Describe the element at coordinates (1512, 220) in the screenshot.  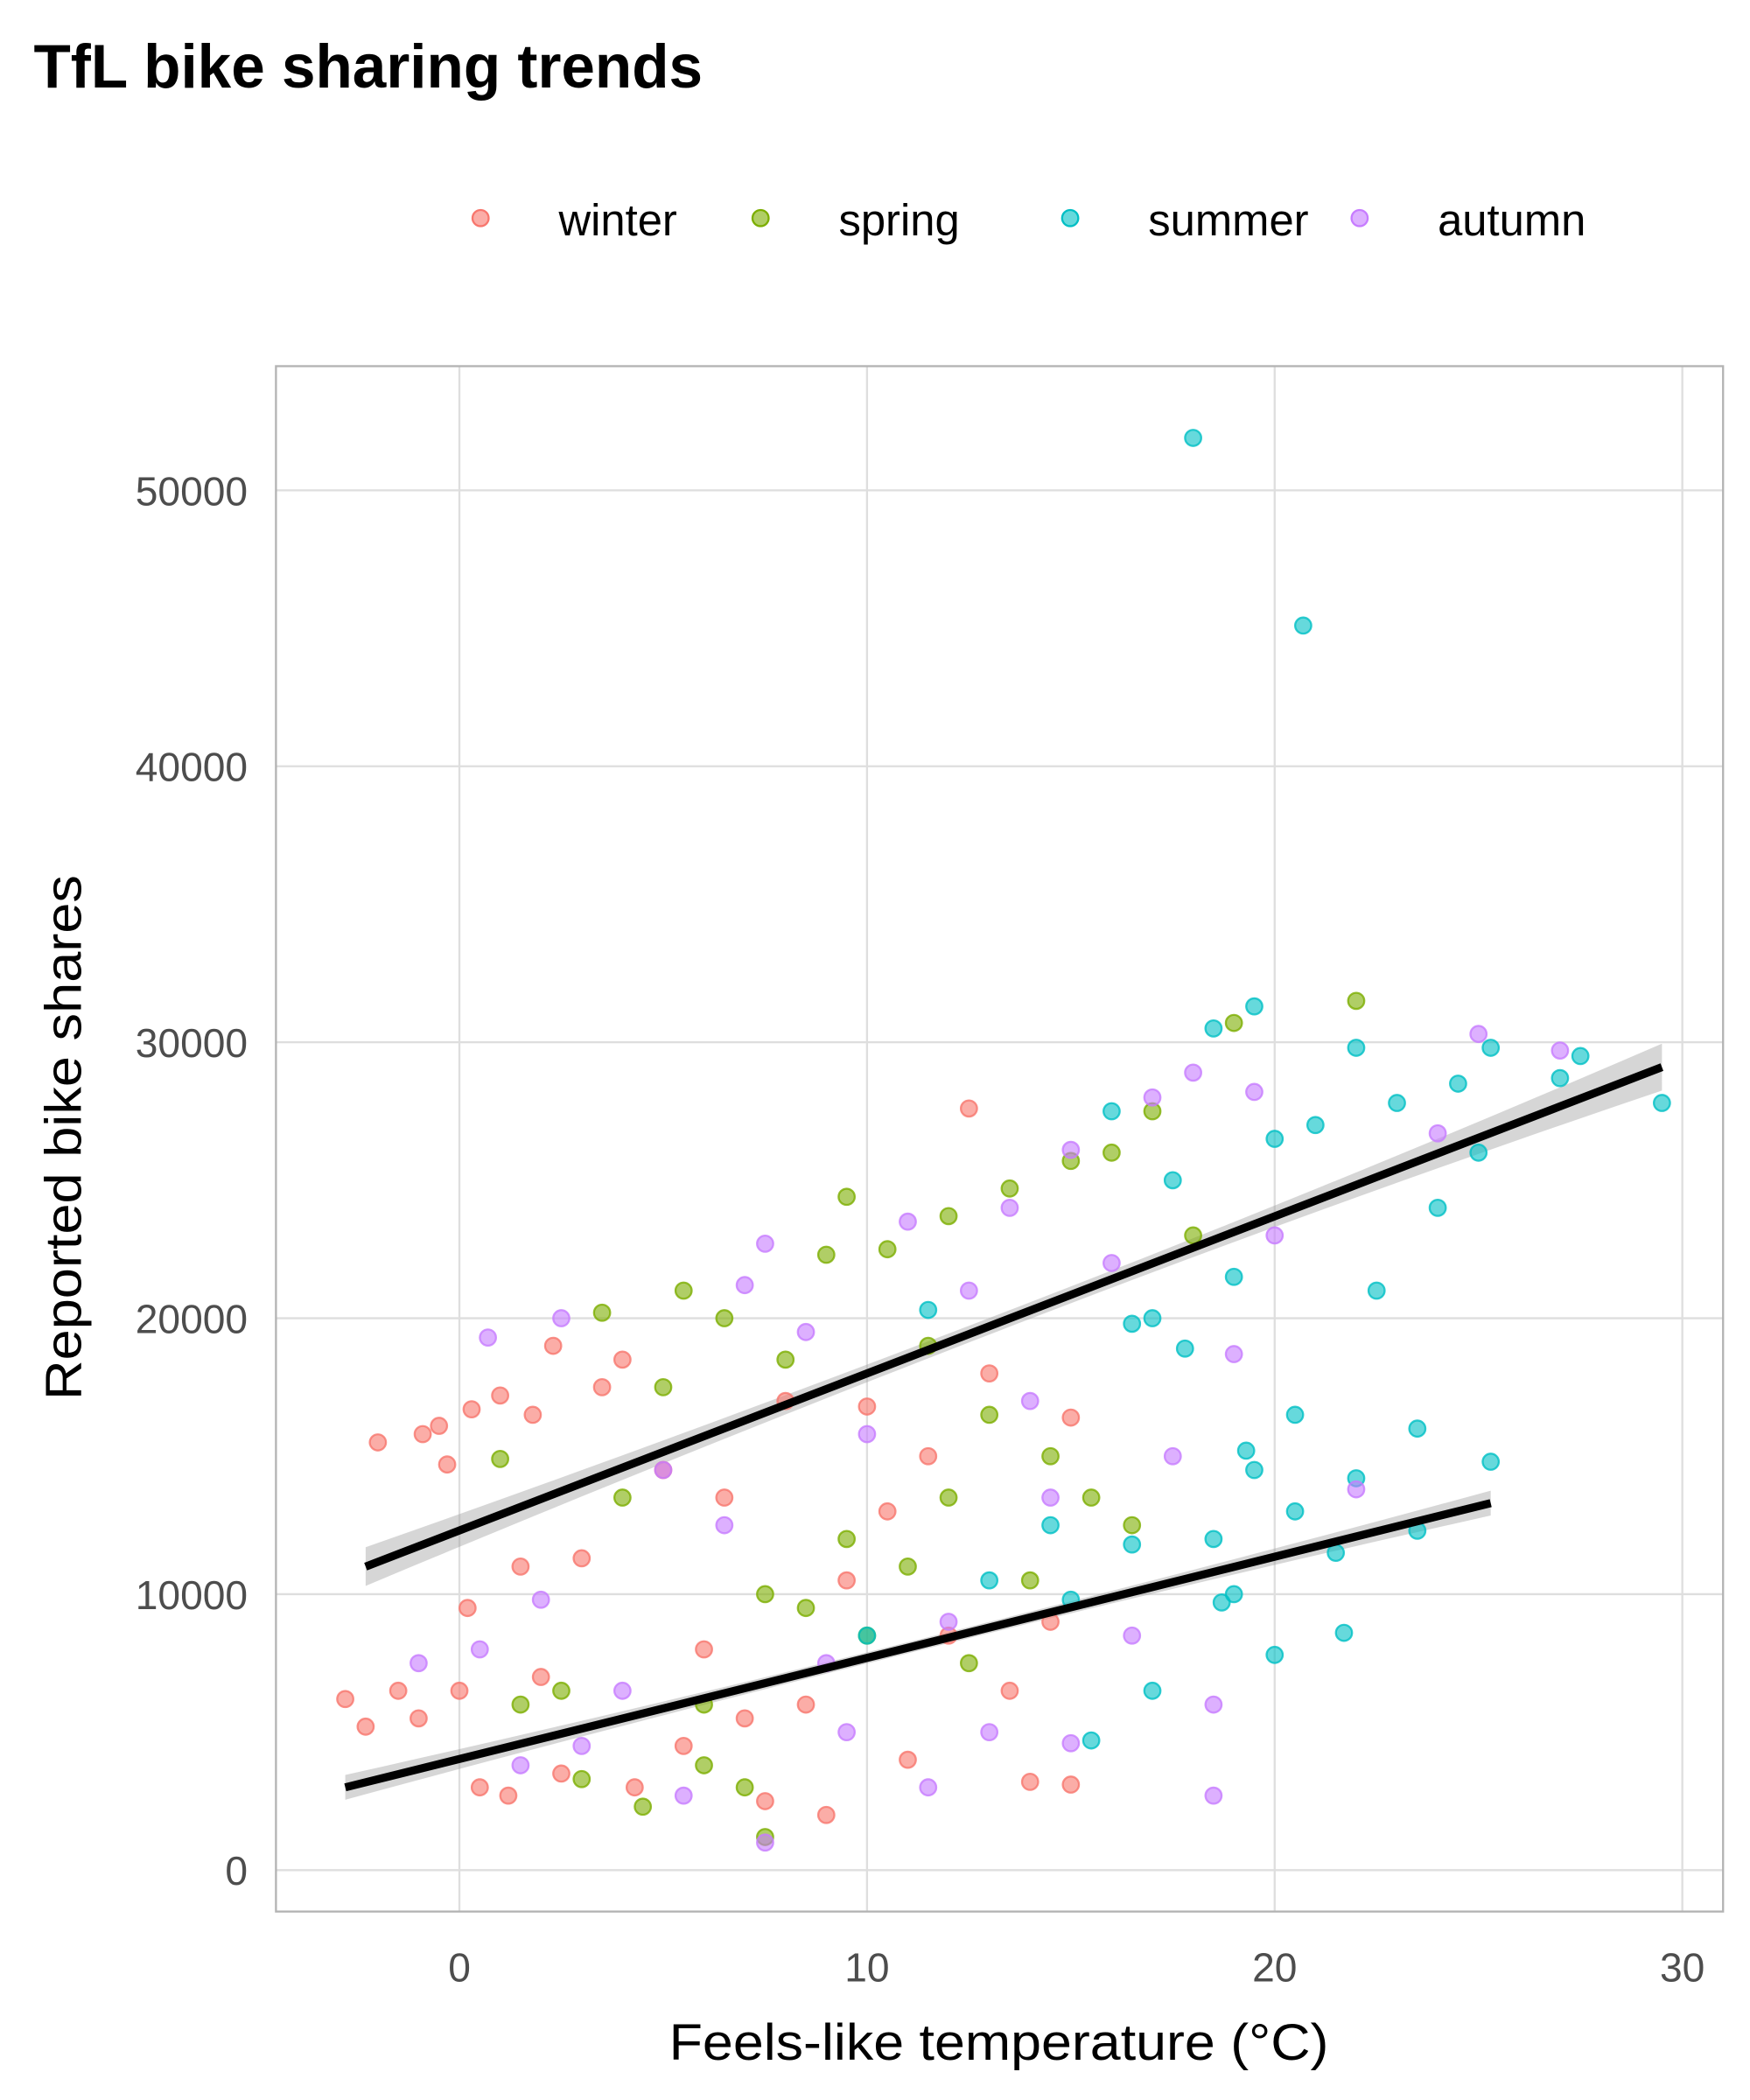
I see `legend-label-autumn: autumn` at that location.